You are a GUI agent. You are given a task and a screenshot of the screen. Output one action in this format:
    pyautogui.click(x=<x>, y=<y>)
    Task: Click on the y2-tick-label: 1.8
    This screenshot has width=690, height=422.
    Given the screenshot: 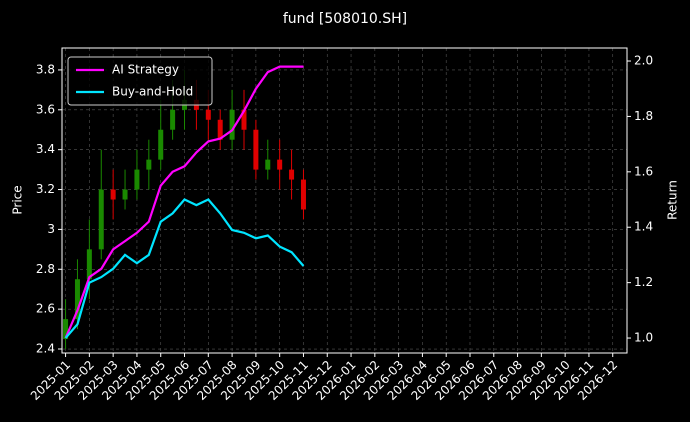 What is the action you would take?
    pyautogui.click(x=643, y=116)
    